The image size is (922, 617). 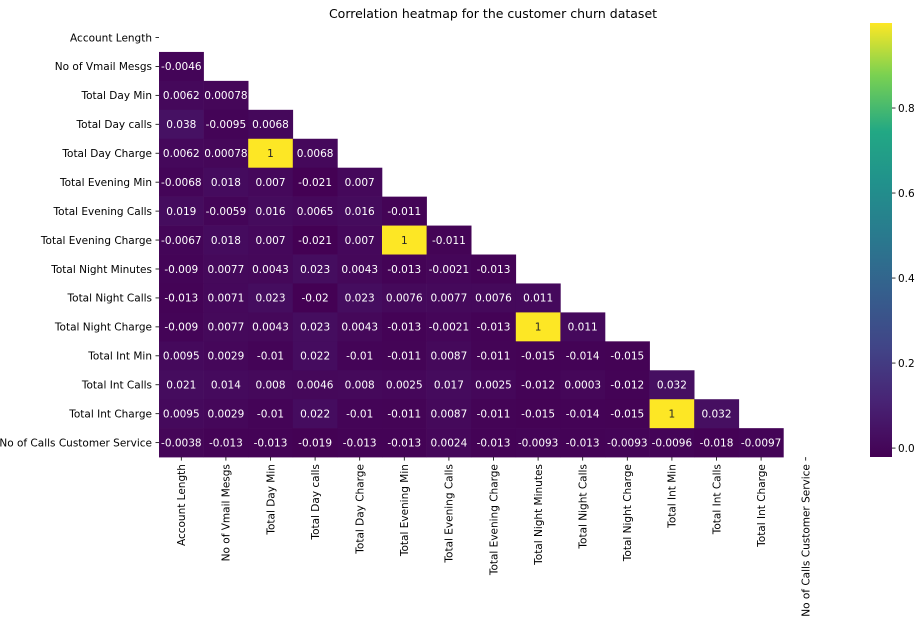 I want to click on cell-value-label: -0.018, so click(x=717, y=443).